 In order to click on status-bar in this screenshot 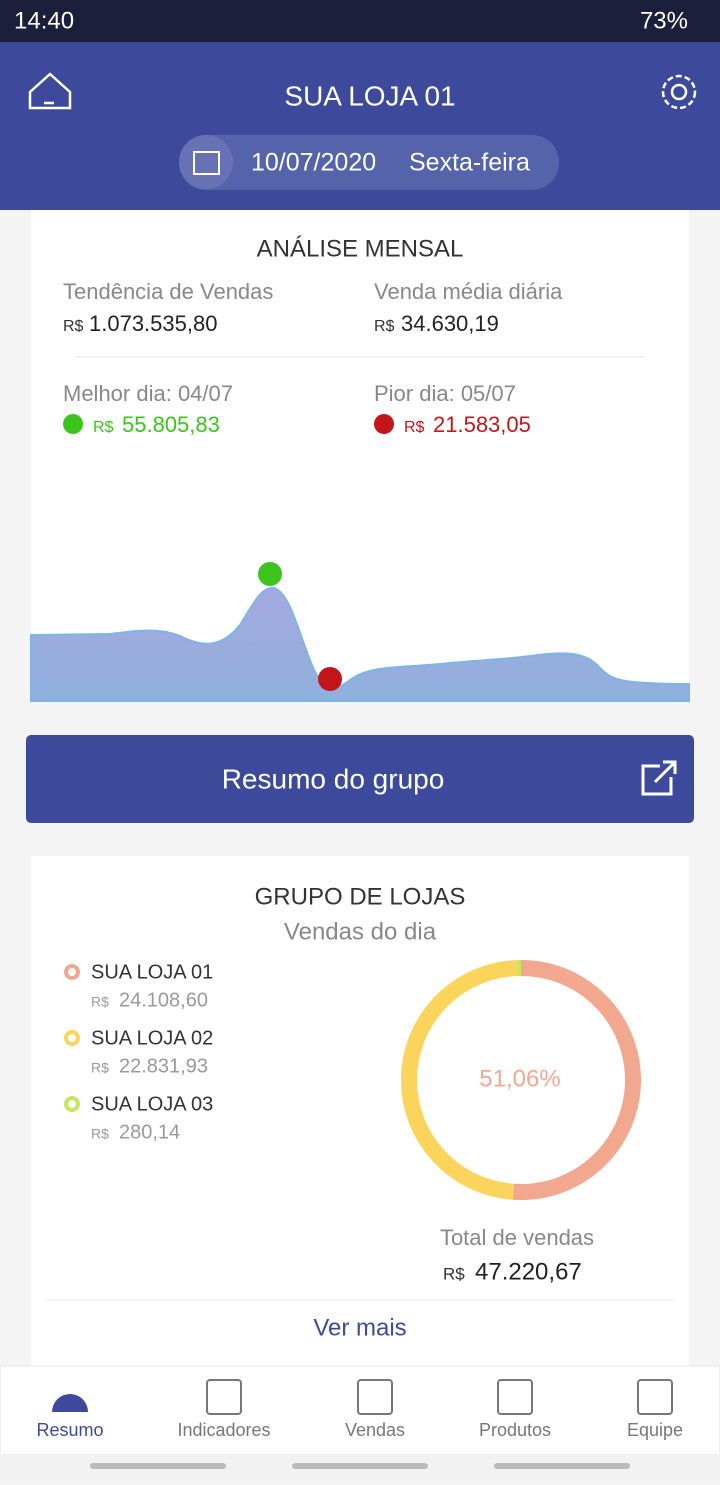, I will do `click(360, 21)`.